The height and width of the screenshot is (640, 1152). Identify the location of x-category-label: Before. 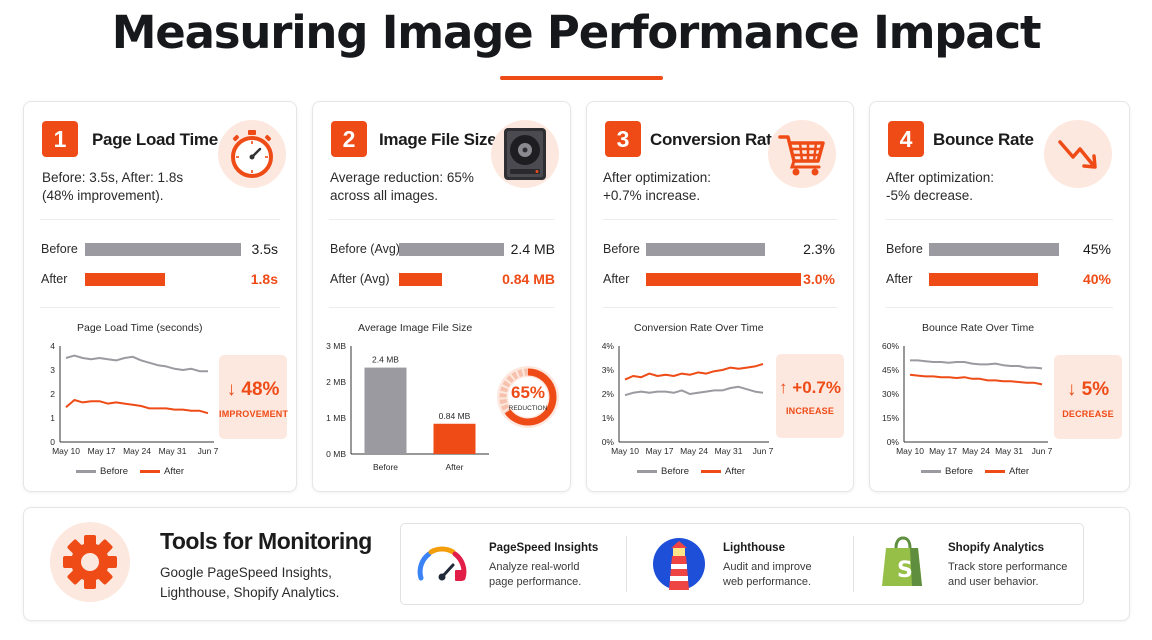
(385, 467).